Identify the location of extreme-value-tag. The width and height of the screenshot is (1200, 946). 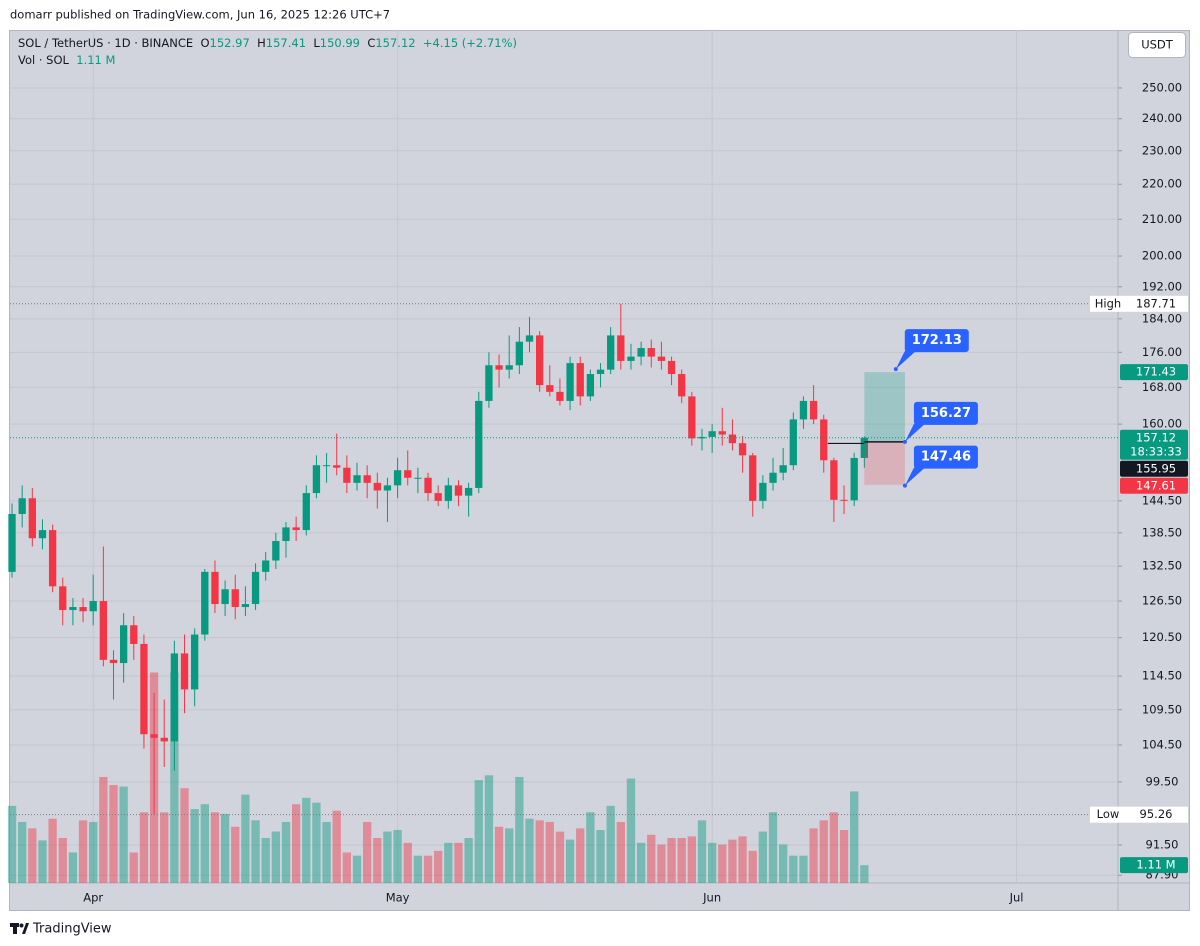
(1156, 303).